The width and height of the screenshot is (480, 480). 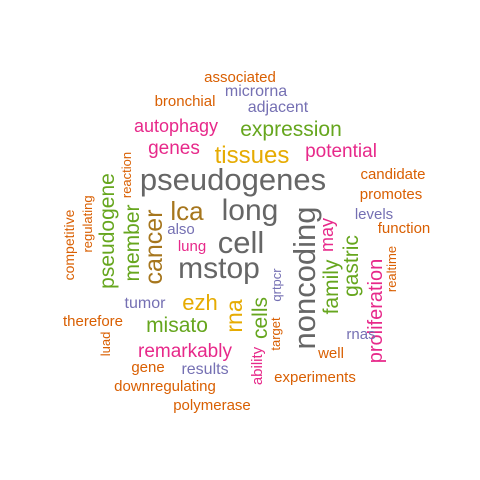 I want to click on word-may: may, so click(x=327, y=235).